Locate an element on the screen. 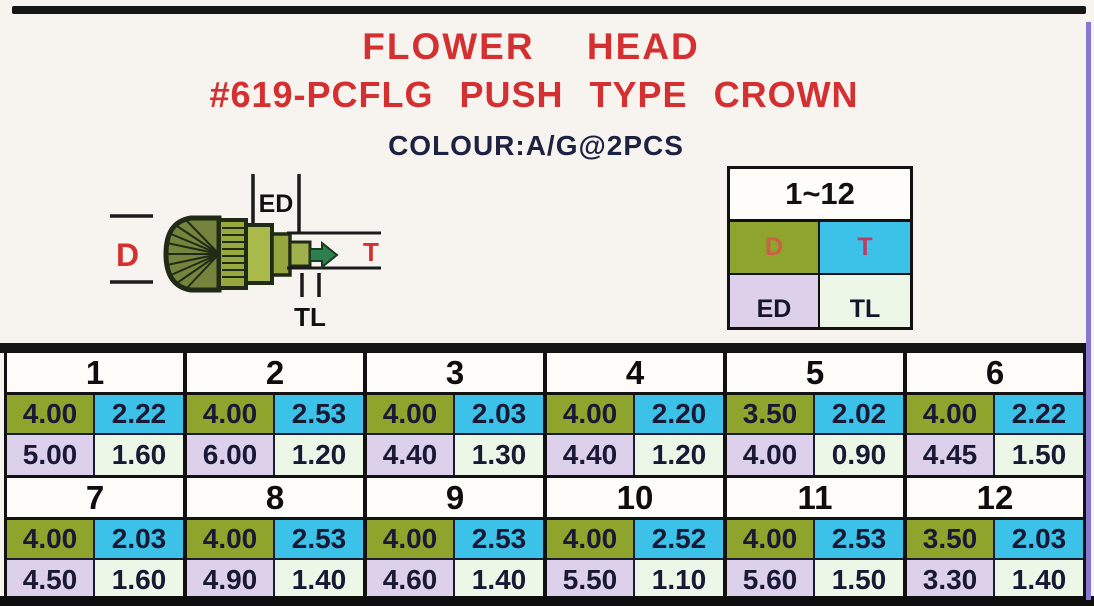 This screenshot has width=1094, height=606. size-group-1: 1 4.00 2.22 5.00 1.60 is located at coordinates (97, 414).